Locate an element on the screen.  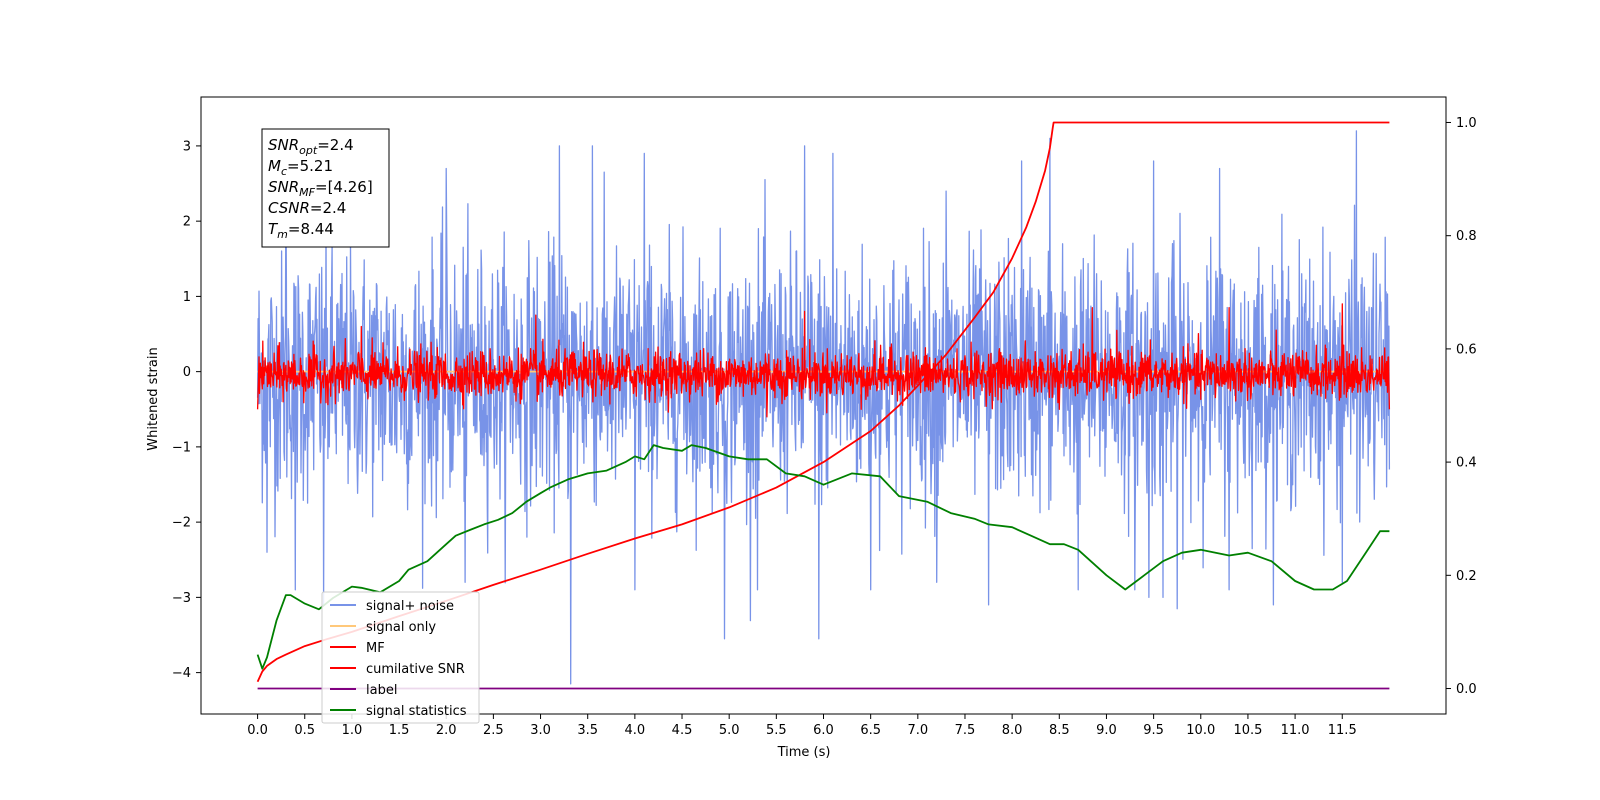
x-tick-label: 8.0 is located at coordinates (1012, 730).